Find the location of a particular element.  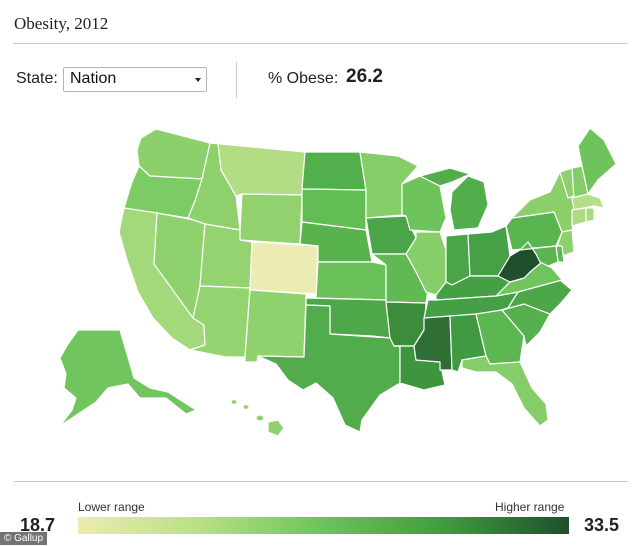

state-north-dakota is located at coordinates (334, 171).